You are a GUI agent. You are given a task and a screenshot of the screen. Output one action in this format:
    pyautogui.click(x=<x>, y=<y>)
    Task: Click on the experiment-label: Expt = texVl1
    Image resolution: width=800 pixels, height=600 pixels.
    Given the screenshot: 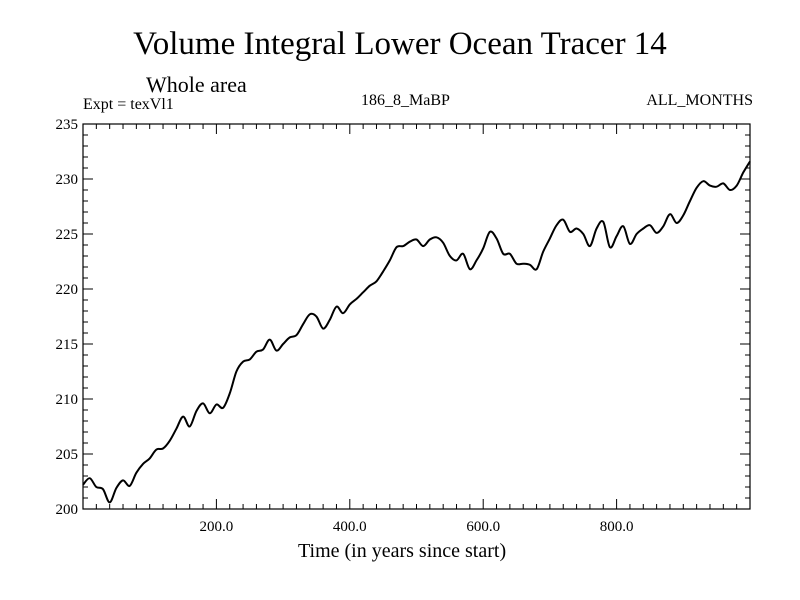 What is the action you would take?
    pyautogui.click(x=128, y=104)
    